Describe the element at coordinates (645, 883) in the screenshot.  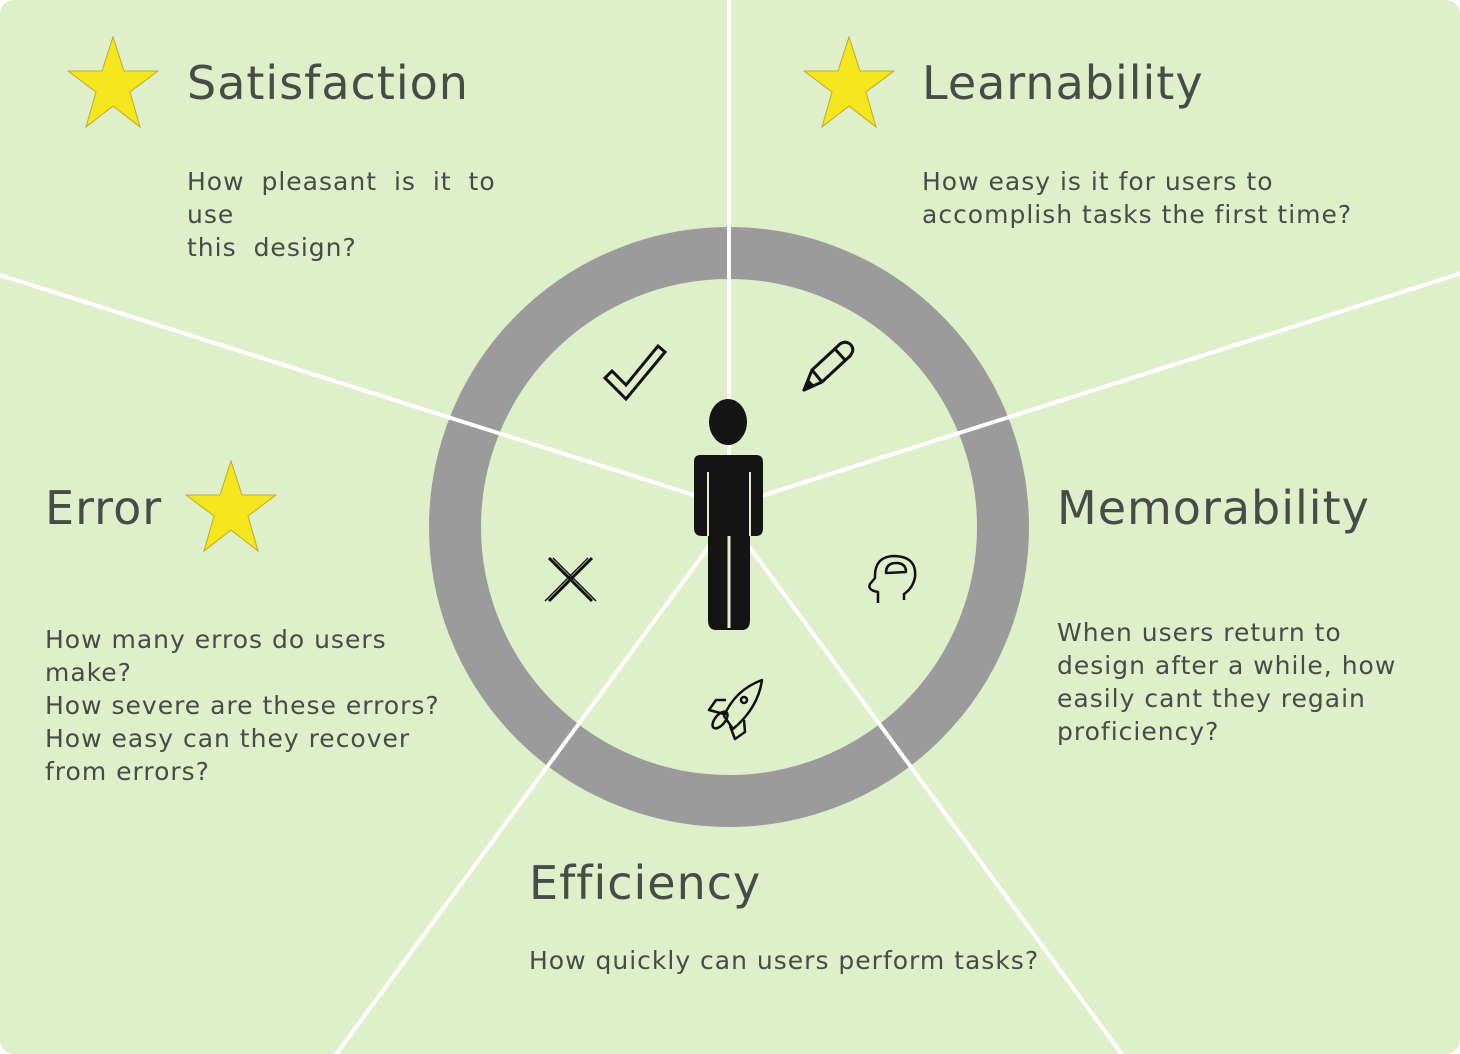
I see `efficiency-title: Efficiency` at that location.